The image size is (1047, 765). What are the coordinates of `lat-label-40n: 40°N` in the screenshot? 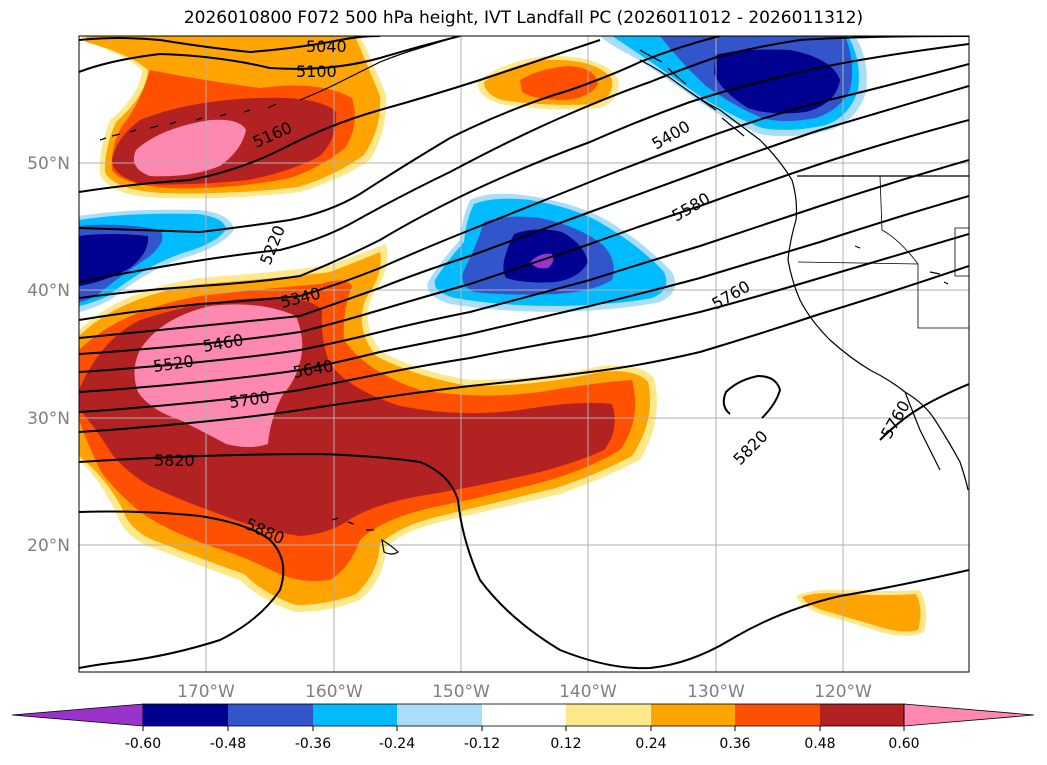 It's located at (48, 291).